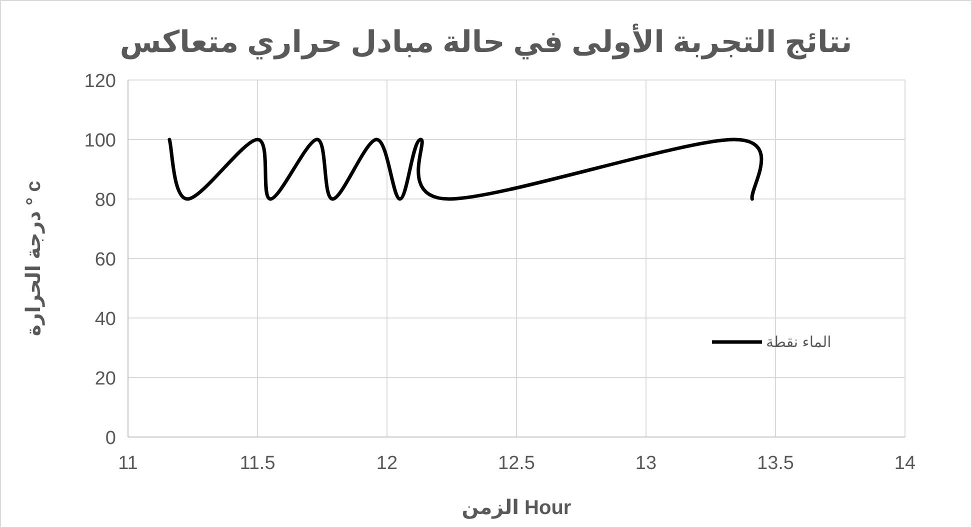  What do you see at coordinates (516, 463) in the screenshot?
I see `x-tick-label: 12.5` at bounding box center [516, 463].